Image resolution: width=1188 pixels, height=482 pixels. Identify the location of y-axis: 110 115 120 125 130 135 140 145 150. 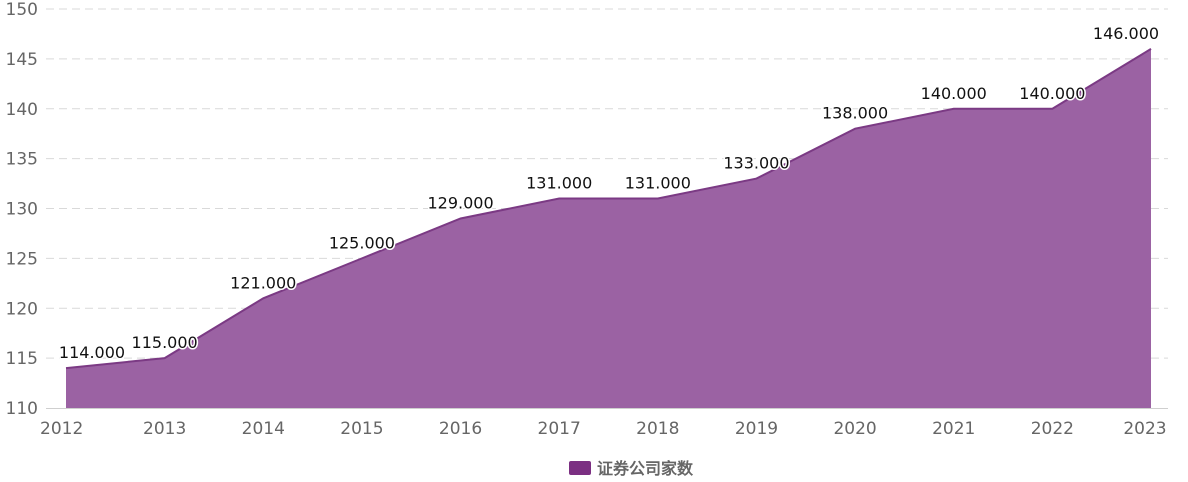
(22, 209).